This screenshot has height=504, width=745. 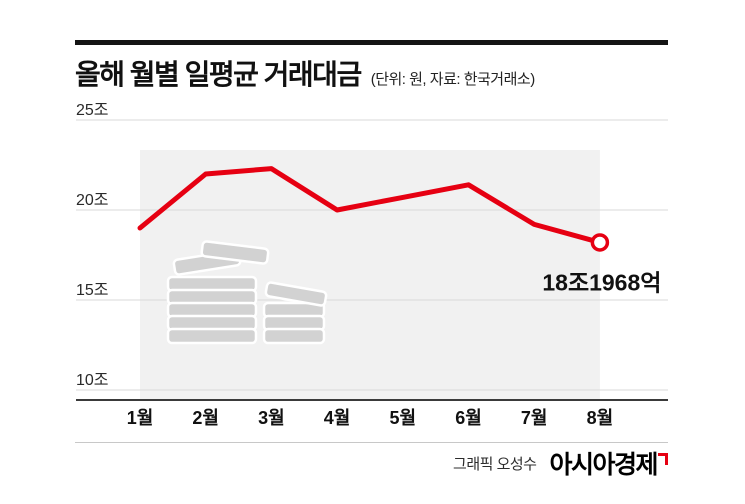 I want to click on x-tick-label: 5월, so click(x=403, y=418).